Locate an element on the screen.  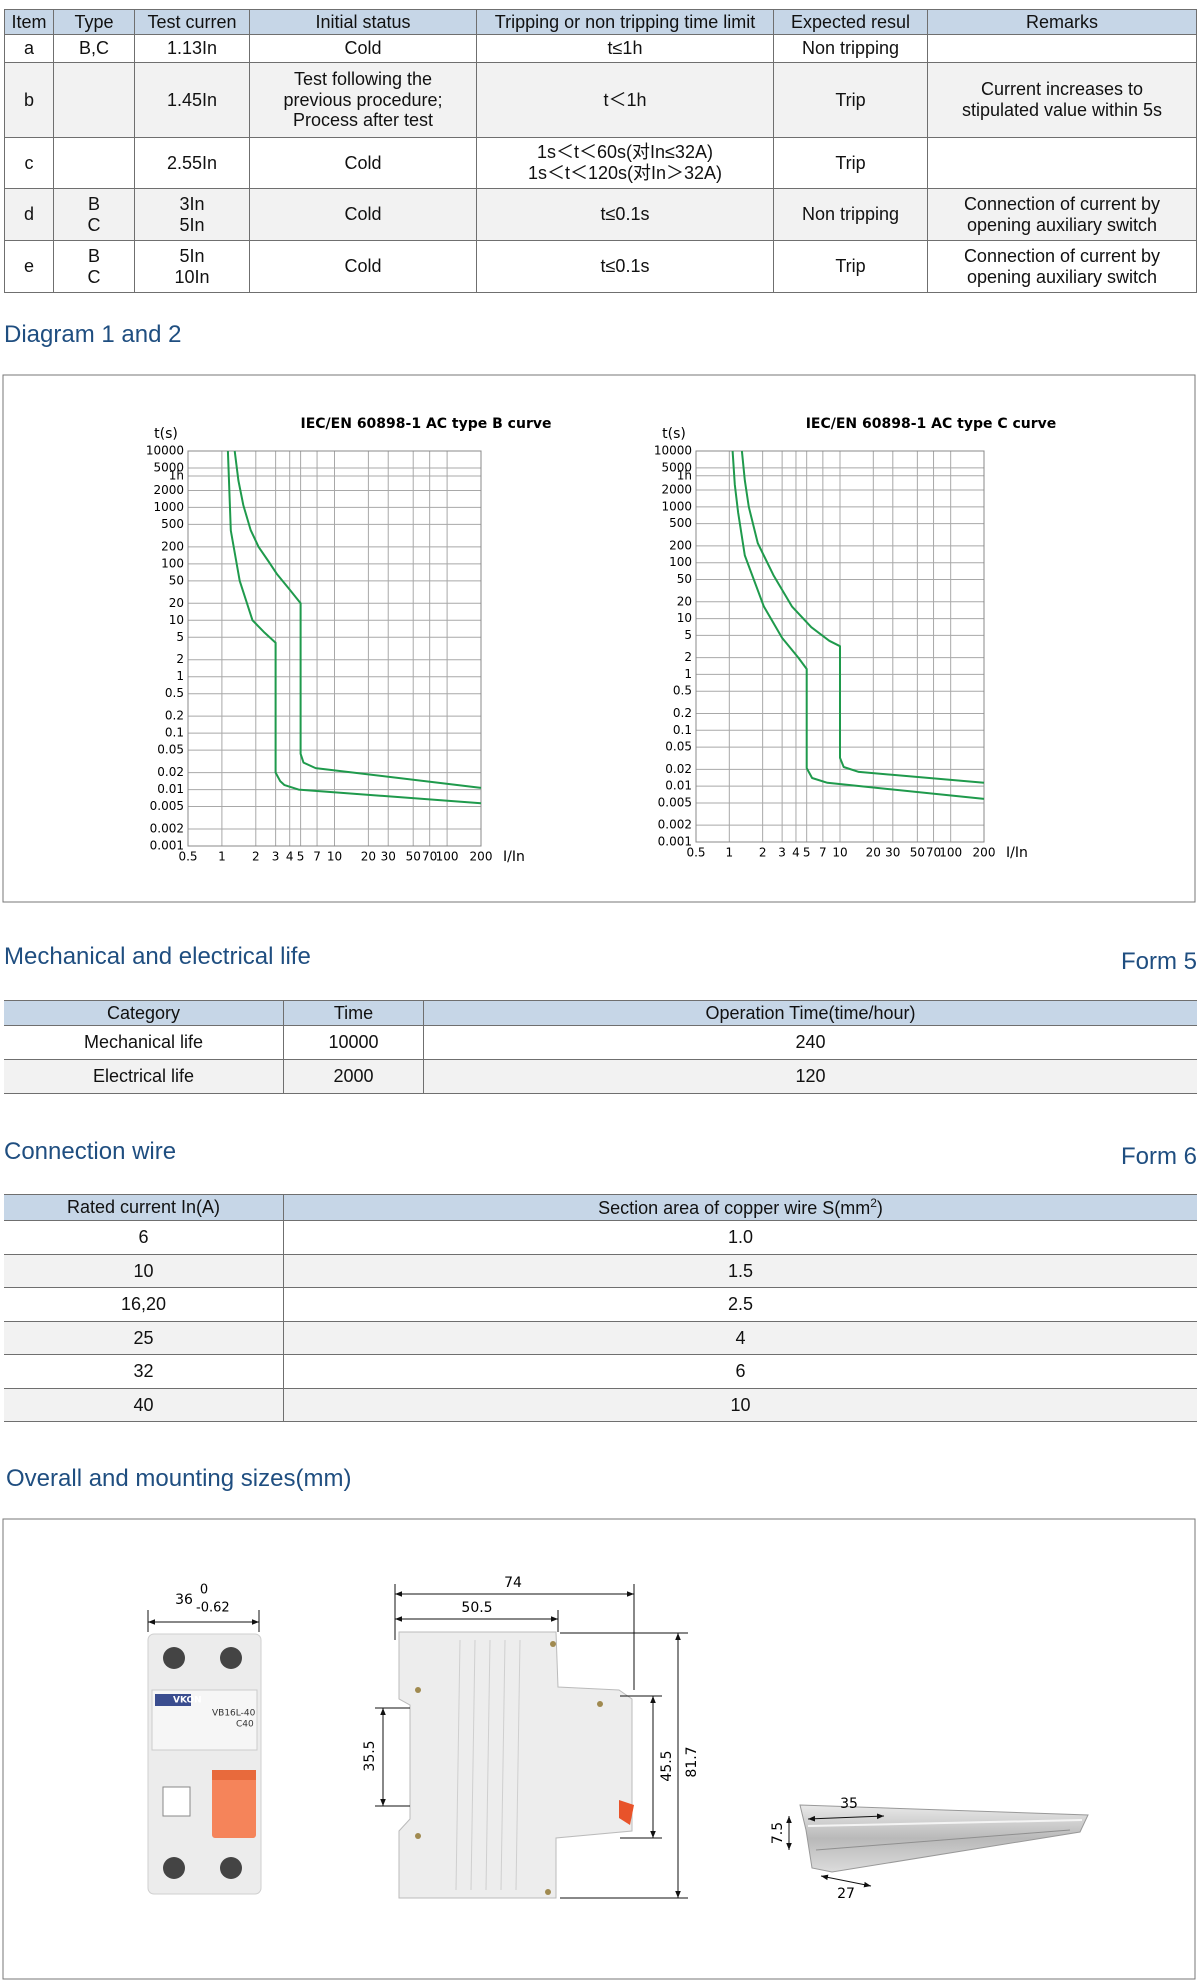
y-tick-label: 0.1 is located at coordinates (682, 730).